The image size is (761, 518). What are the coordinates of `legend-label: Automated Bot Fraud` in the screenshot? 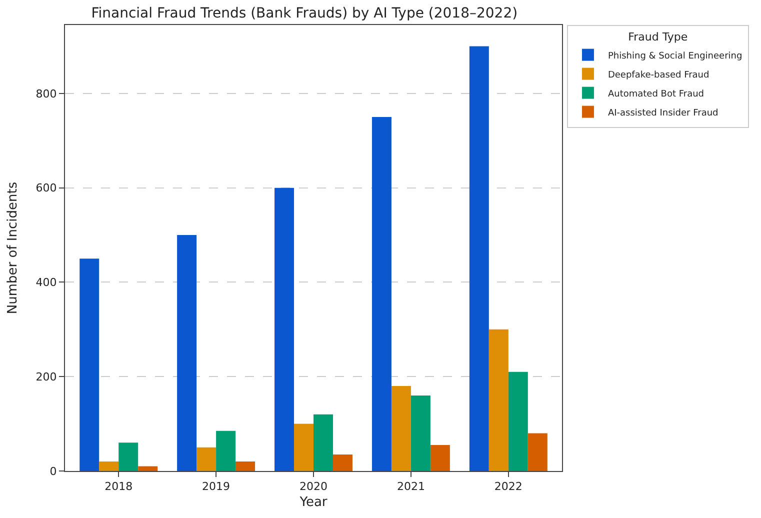 It's located at (656, 94).